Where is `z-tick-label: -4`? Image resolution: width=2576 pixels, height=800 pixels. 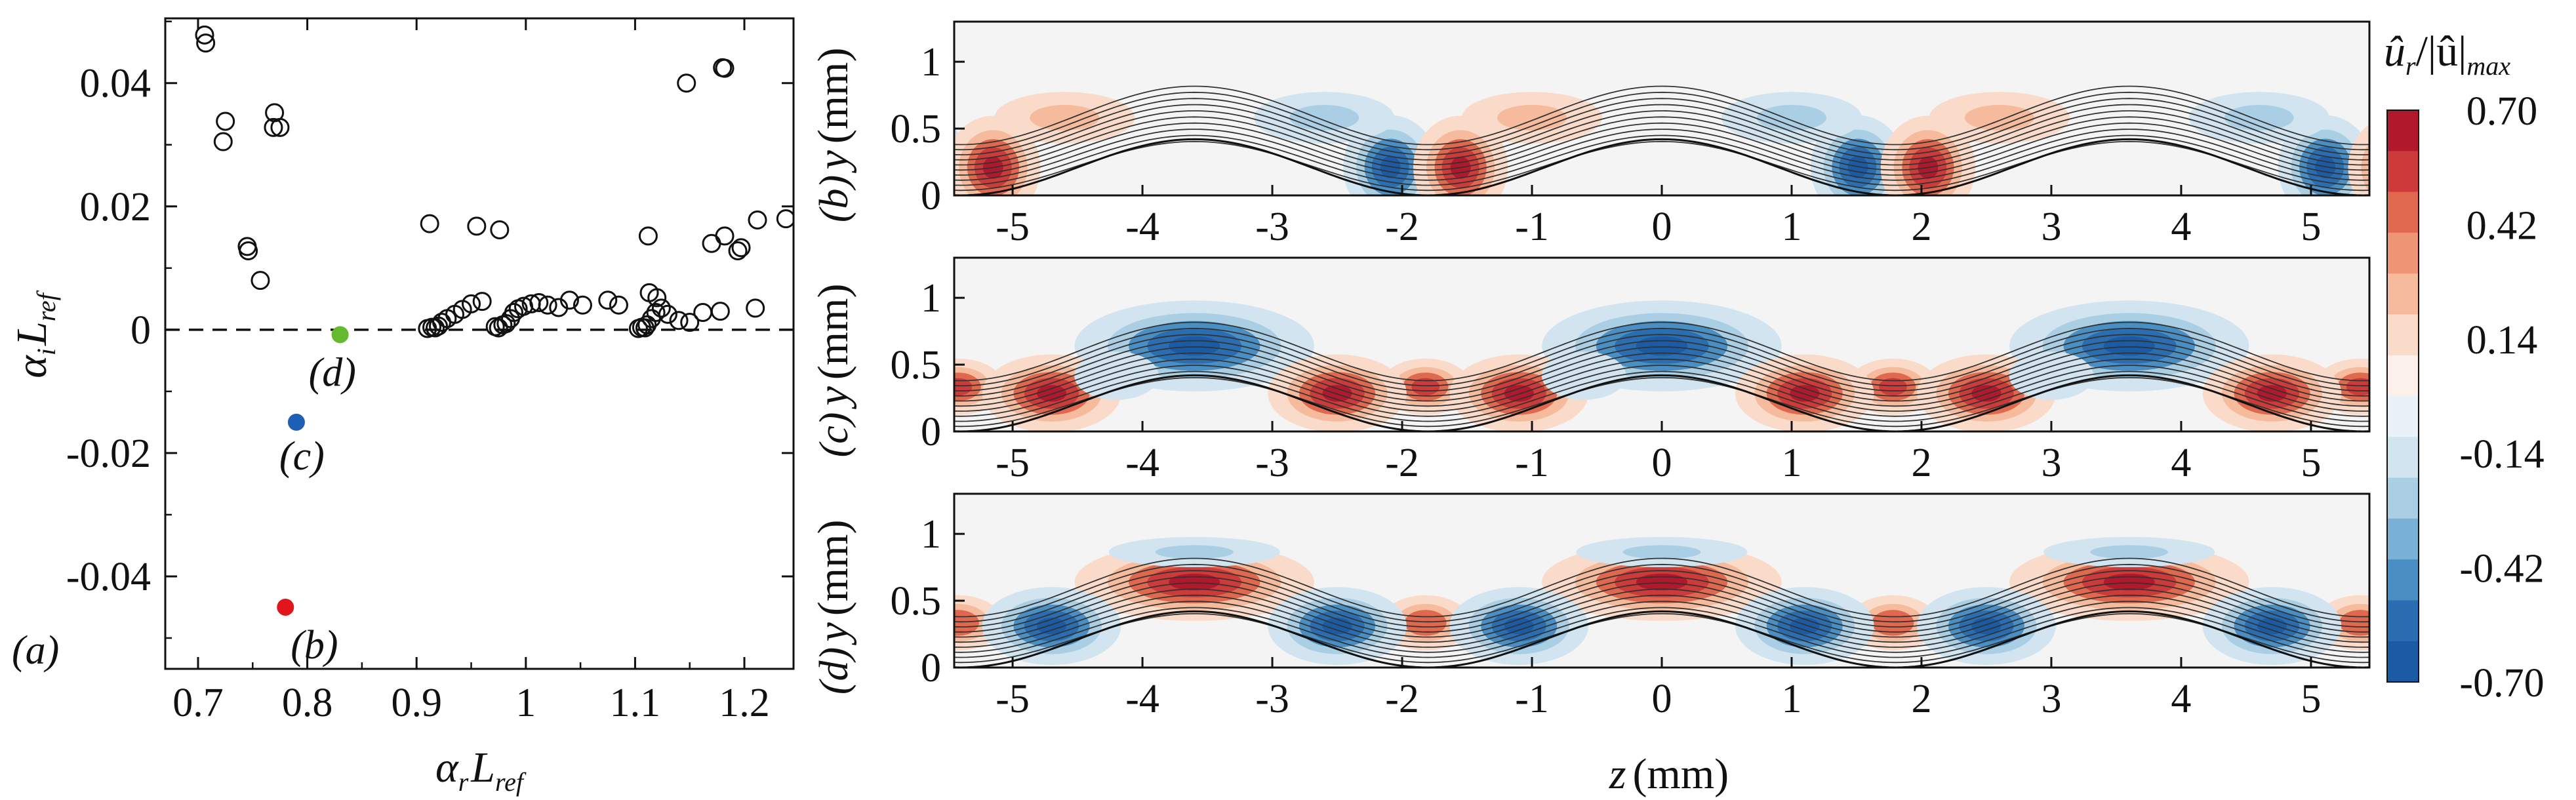
z-tick-label: -4 is located at coordinates (1142, 227).